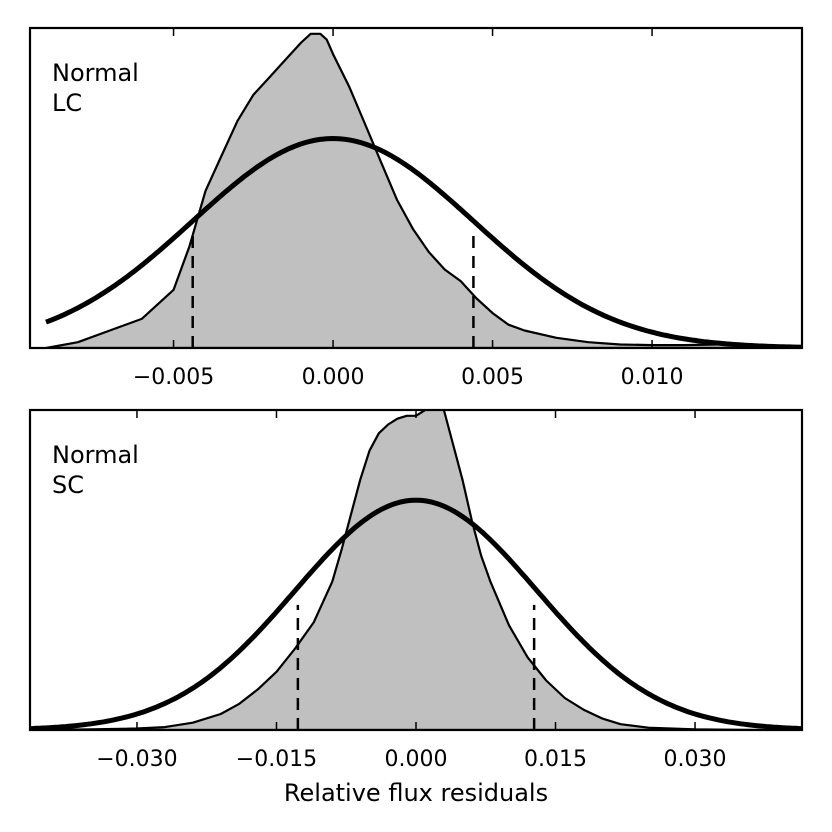  I want to click on x-tick-label-1-0: −0.030, so click(136, 759).